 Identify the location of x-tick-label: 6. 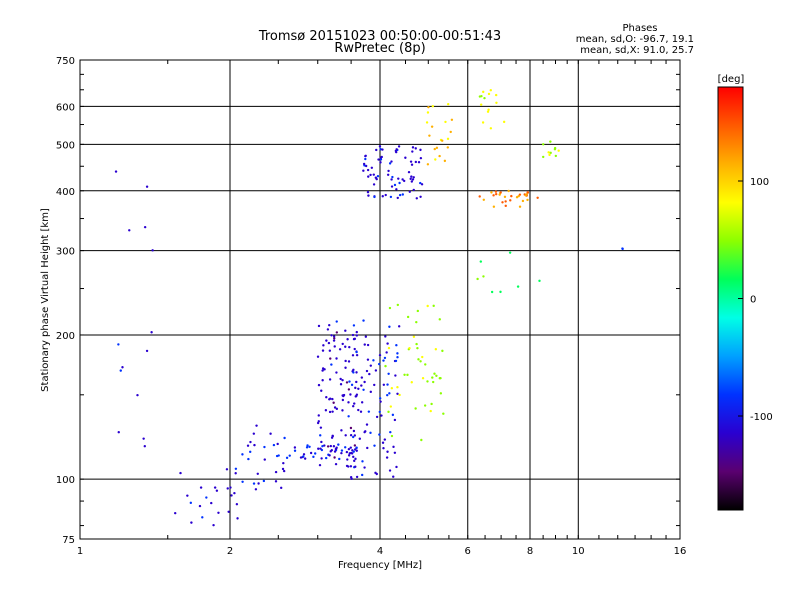
(468, 551).